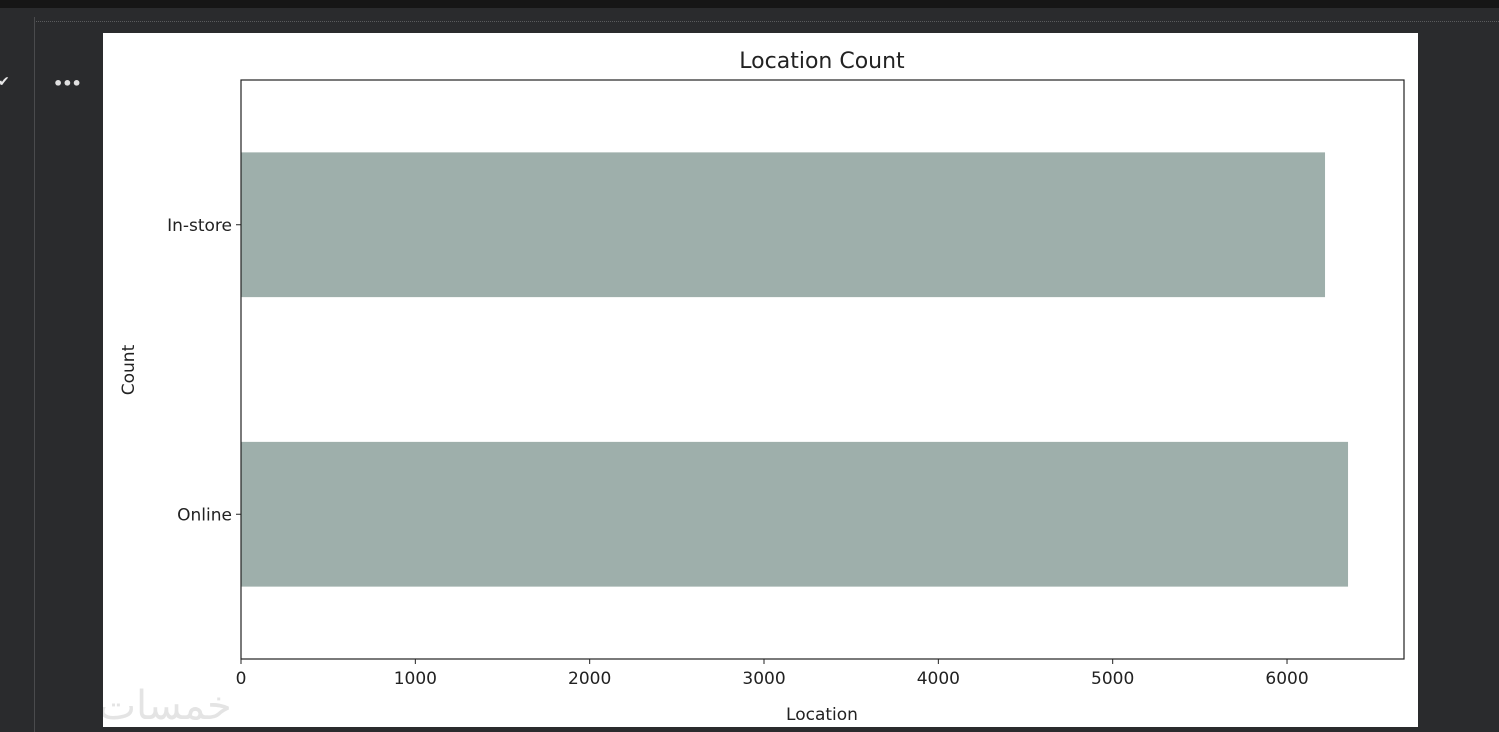 This screenshot has width=1499, height=732. What do you see at coordinates (129, 369) in the screenshot?
I see `y-axis-label: Count` at bounding box center [129, 369].